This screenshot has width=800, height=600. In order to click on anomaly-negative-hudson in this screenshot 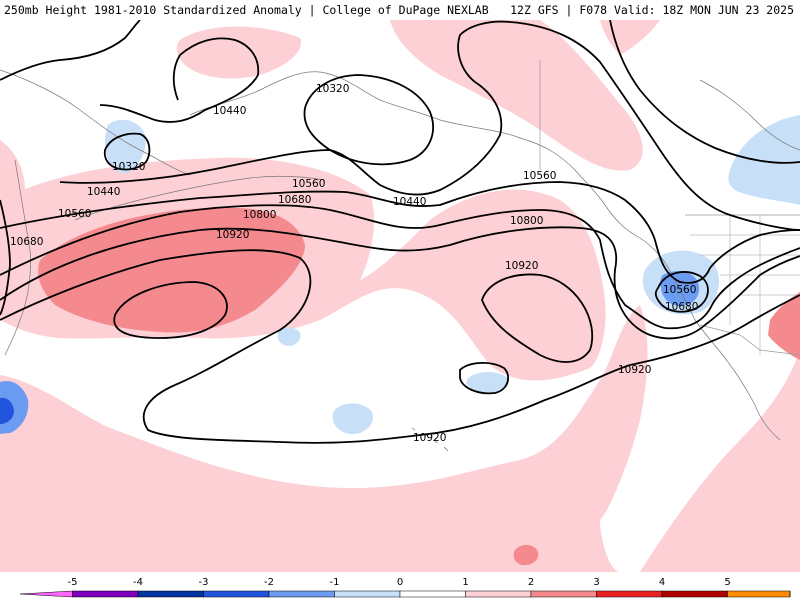, I will do `click(764, 160)`.